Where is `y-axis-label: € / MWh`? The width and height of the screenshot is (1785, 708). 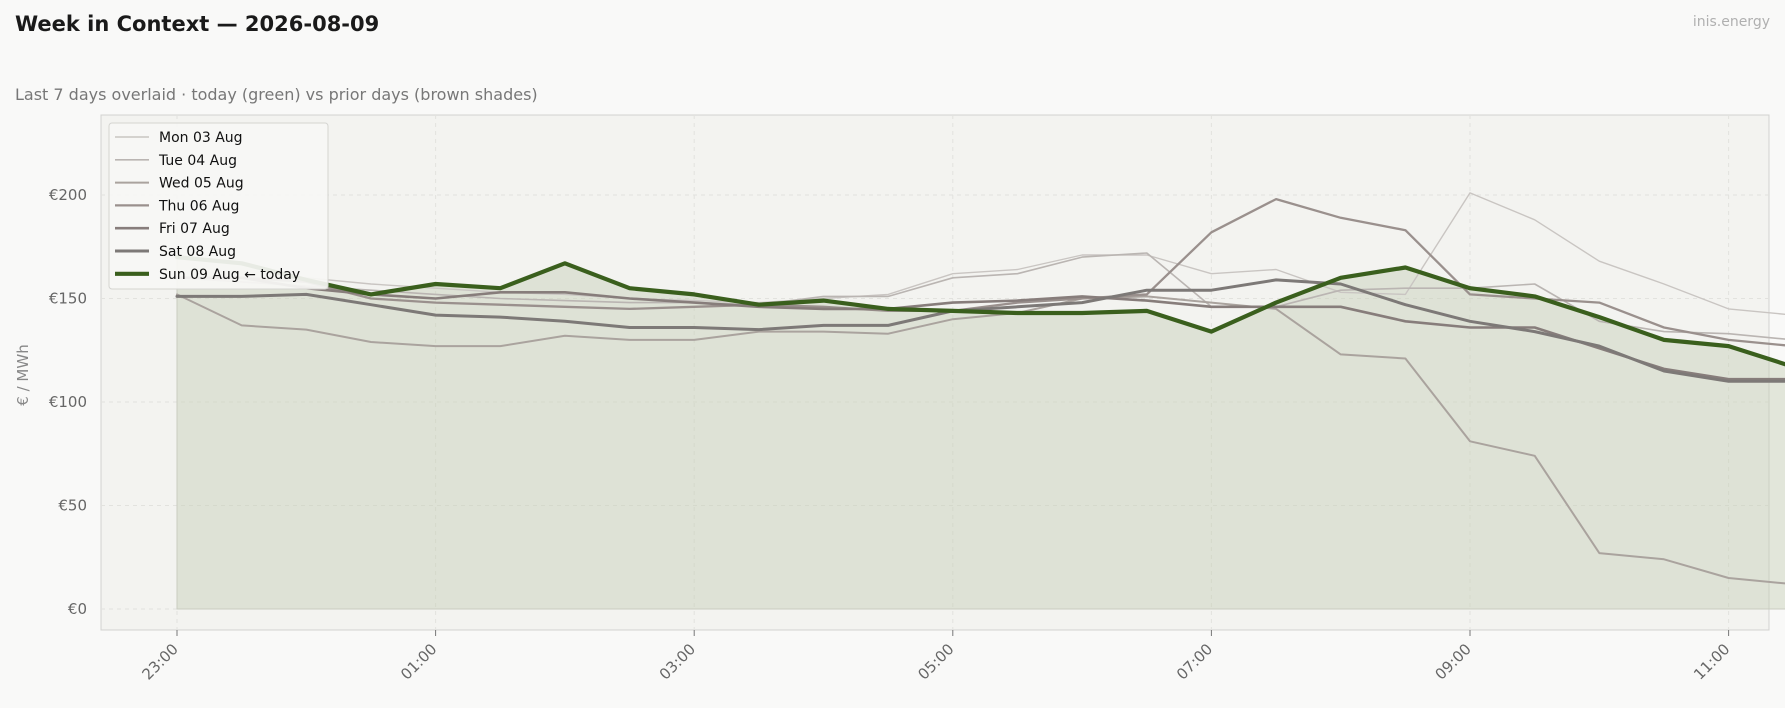 y-axis-label: € / MWh is located at coordinates (23, 374).